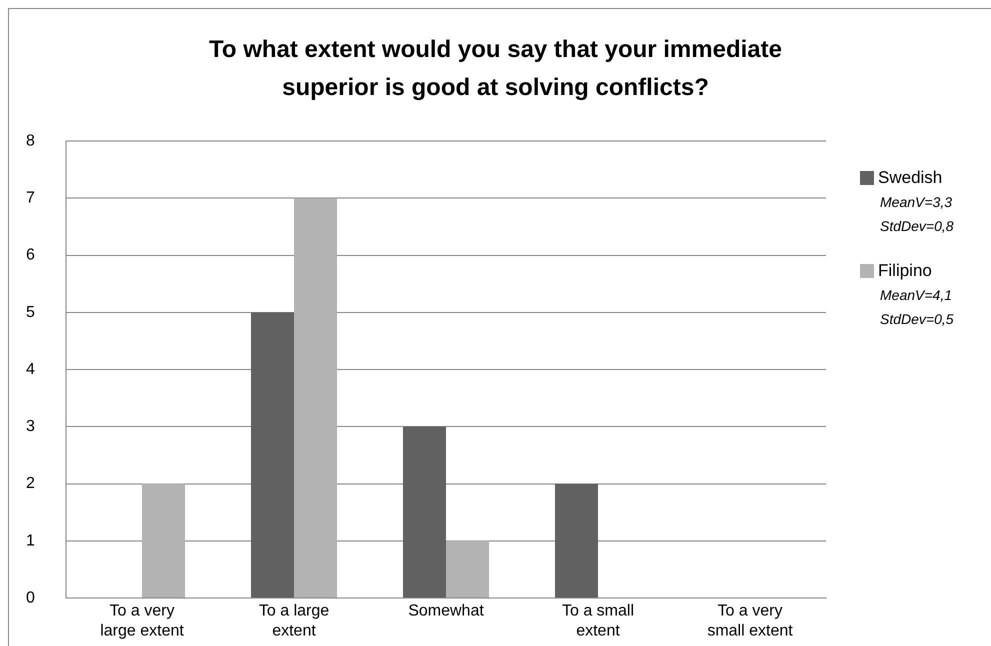 The width and height of the screenshot is (991, 646). I want to click on y-tick-label: 4, so click(30, 369).